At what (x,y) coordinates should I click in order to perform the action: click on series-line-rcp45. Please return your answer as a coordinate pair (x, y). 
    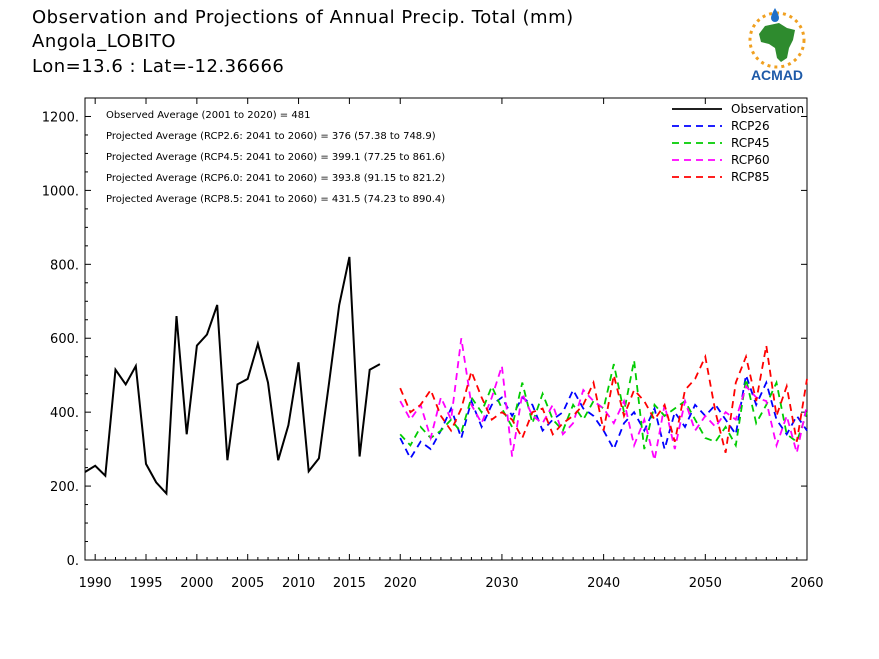
    Looking at the image, I should click on (603, 405).